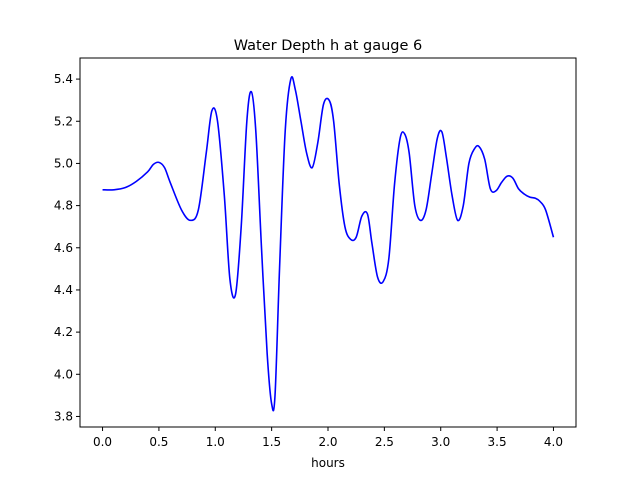 This screenshot has width=640, height=480. I want to click on x-tick-label: 2.5, so click(384, 442).